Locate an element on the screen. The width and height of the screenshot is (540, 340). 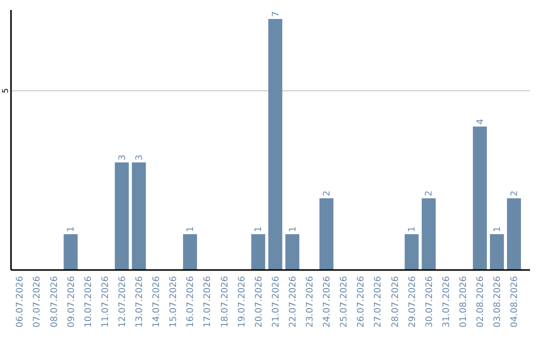
x-tick-label: 29.07.2026 is located at coordinates (413, 302).